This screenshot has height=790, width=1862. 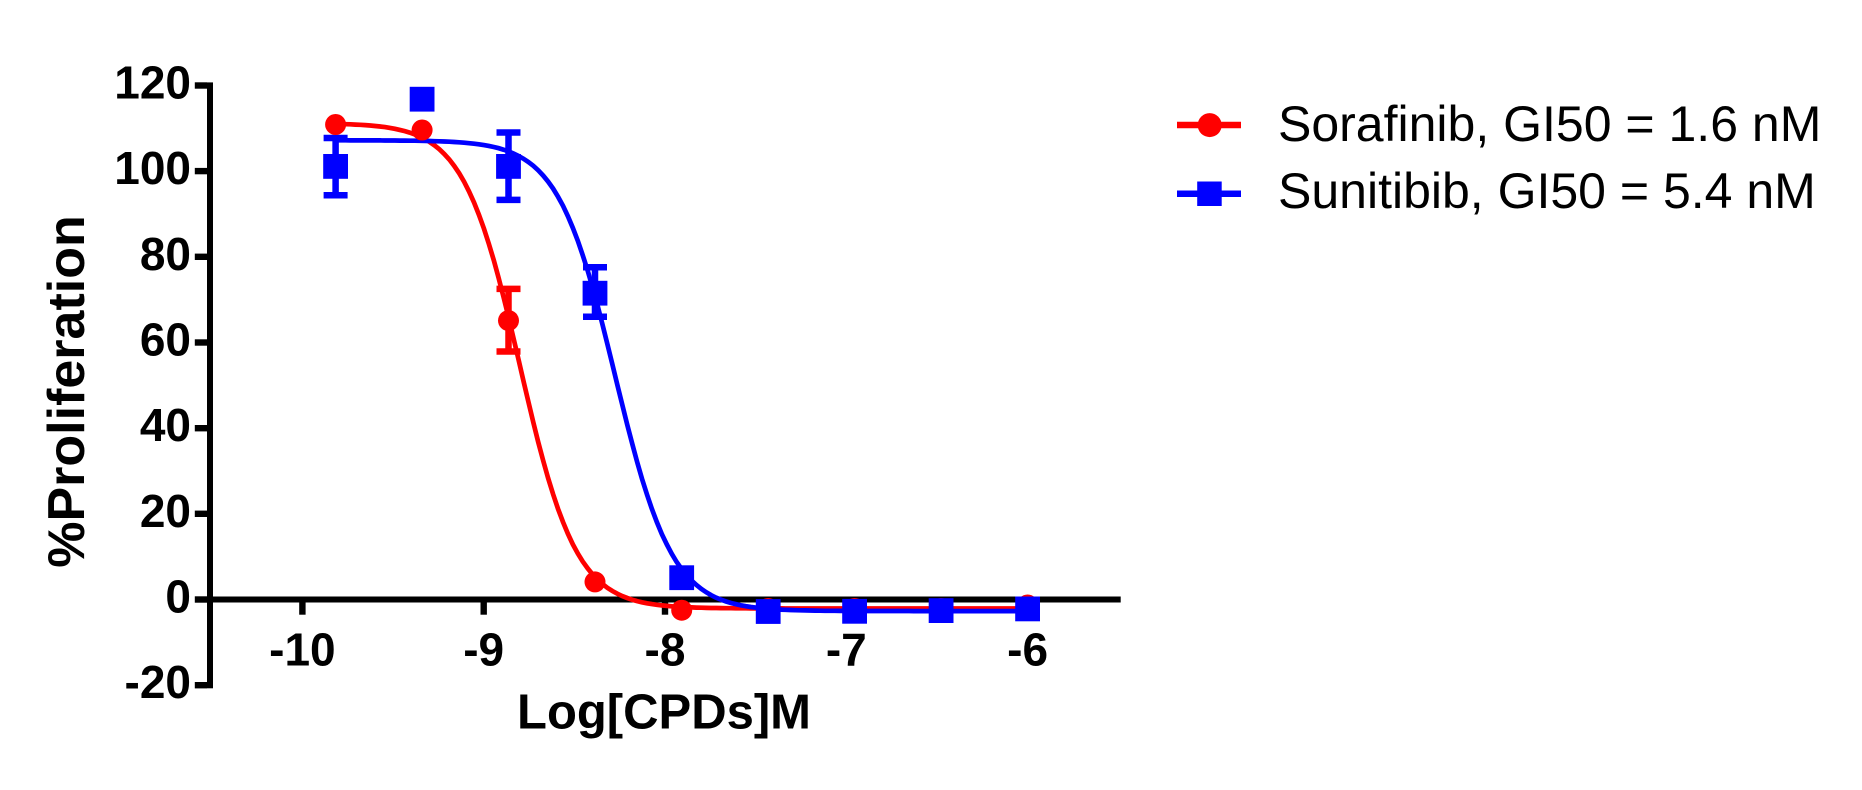 I want to click on svg-text: -8, so click(x=665, y=649).